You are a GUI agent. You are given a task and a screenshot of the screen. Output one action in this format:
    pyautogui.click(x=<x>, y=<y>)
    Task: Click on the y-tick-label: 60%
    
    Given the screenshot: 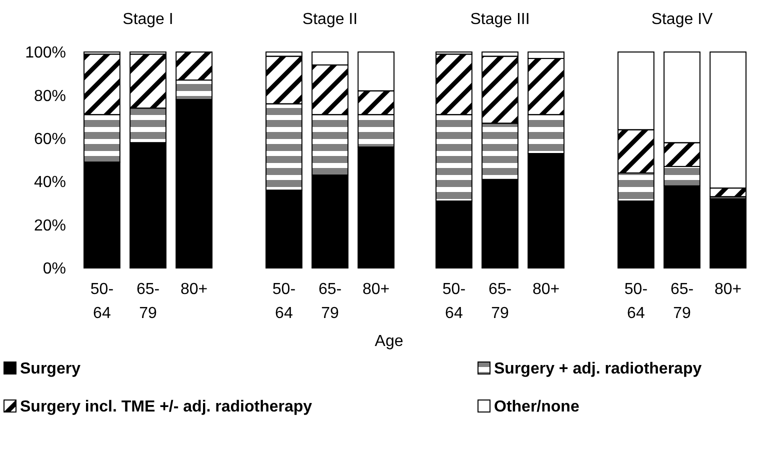 What is the action you would take?
    pyautogui.click(x=50, y=139)
    